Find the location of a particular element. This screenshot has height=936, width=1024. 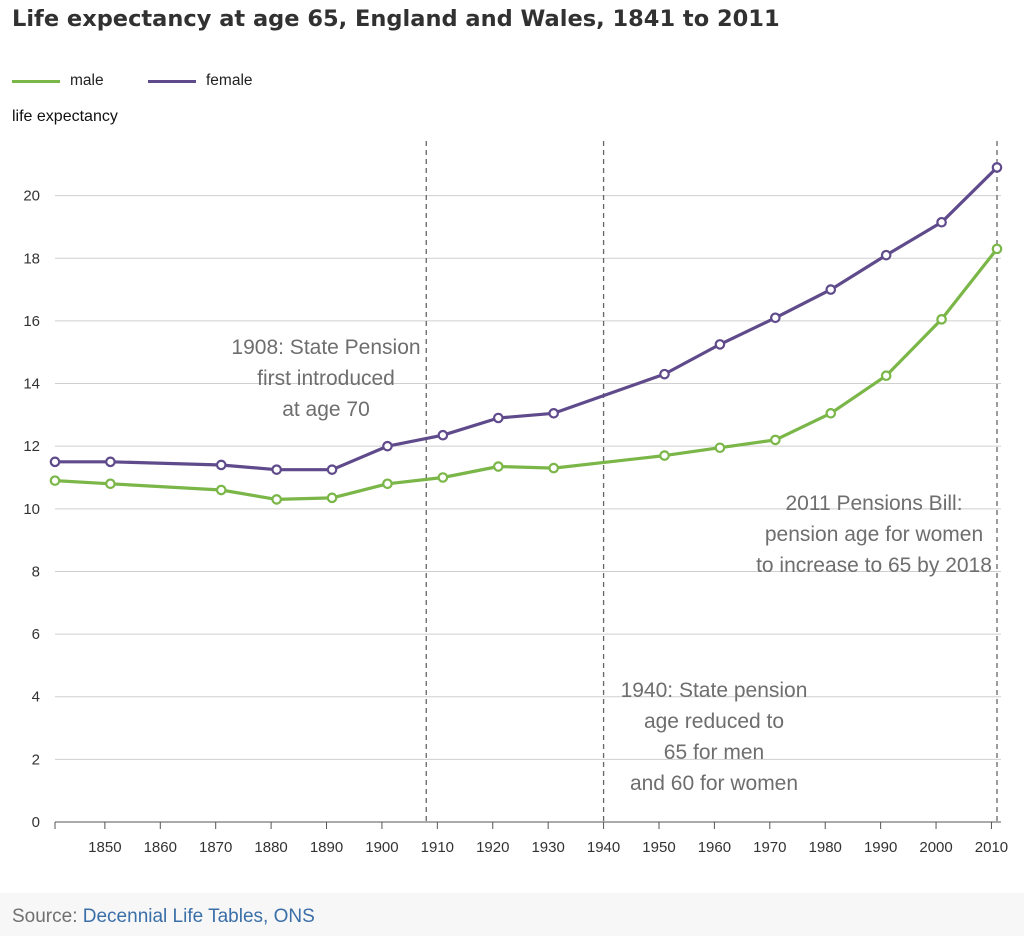

x-tick-label-1980: 1980 is located at coordinates (825, 847).